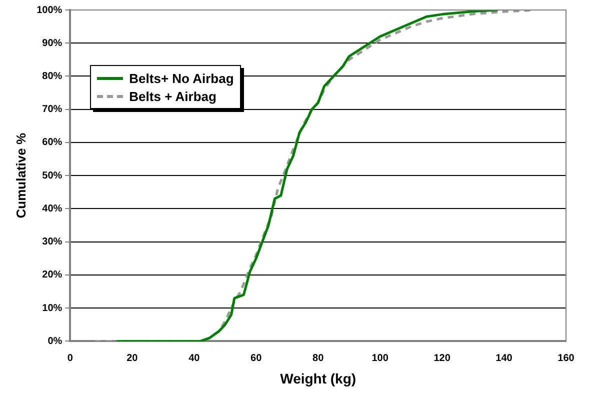  What do you see at coordinates (52, 76) in the screenshot?
I see `y-tick-label: 80%` at bounding box center [52, 76].